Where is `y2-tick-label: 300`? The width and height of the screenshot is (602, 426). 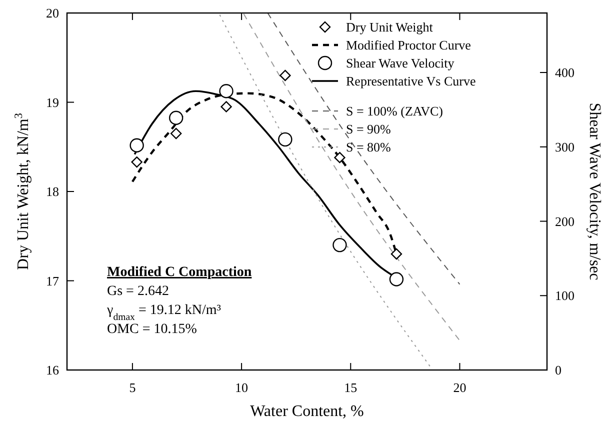 y2-tick-label: 300 is located at coordinates (564, 146).